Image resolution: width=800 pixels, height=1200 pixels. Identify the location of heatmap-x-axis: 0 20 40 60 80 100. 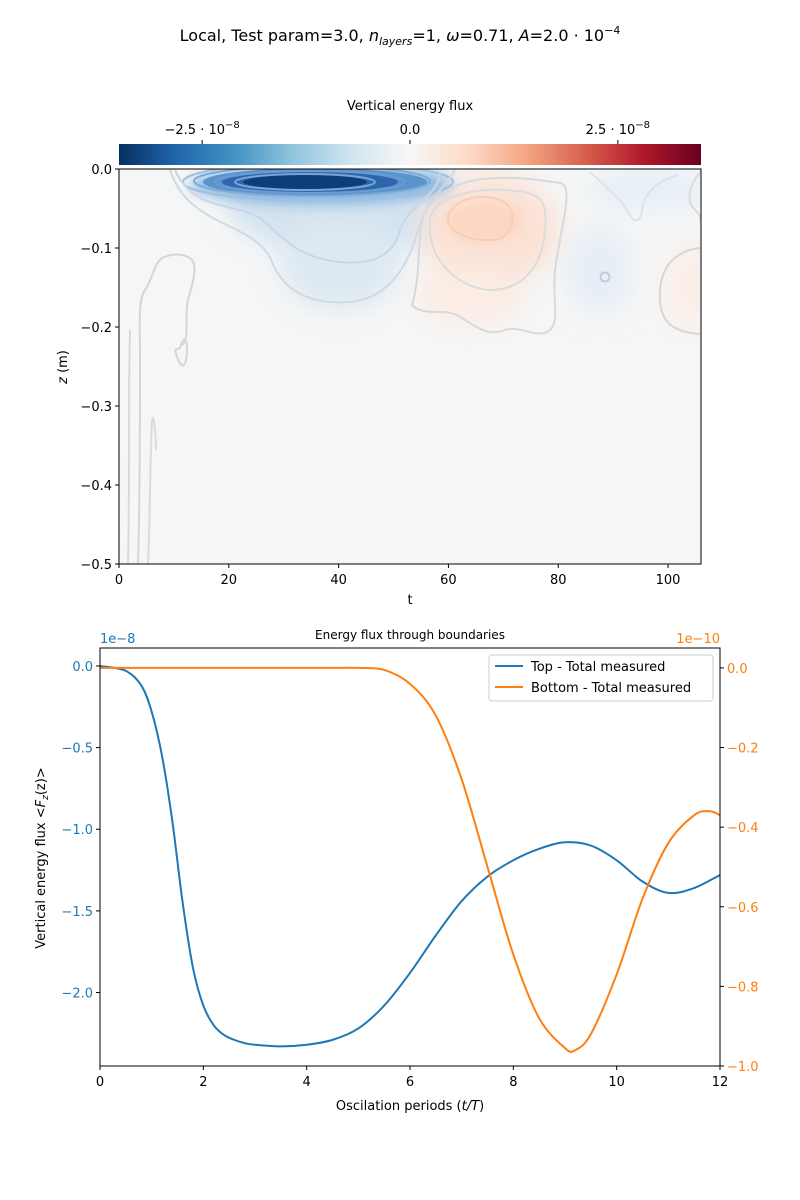
(398, 576).